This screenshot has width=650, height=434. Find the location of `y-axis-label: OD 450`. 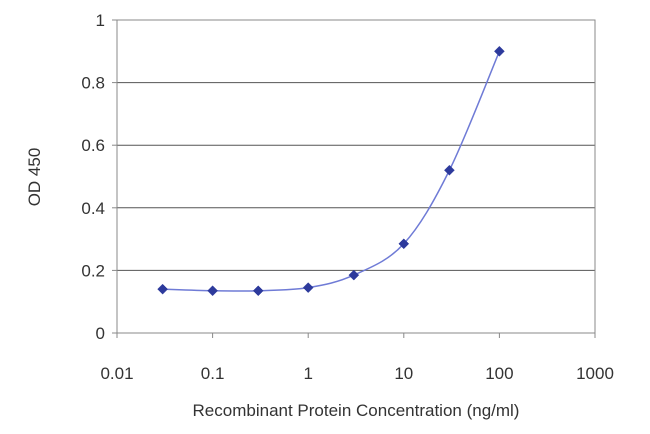

y-axis-label: OD 450 is located at coordinates (34, 177).